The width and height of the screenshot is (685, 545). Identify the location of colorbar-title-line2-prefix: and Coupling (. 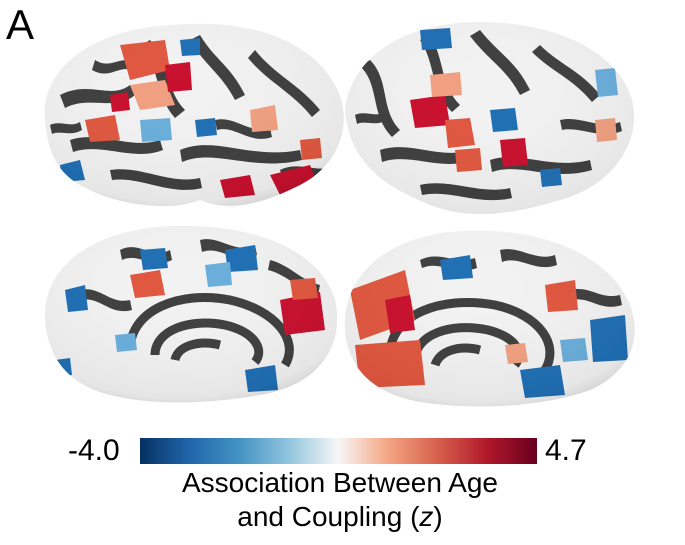
(328, 516).